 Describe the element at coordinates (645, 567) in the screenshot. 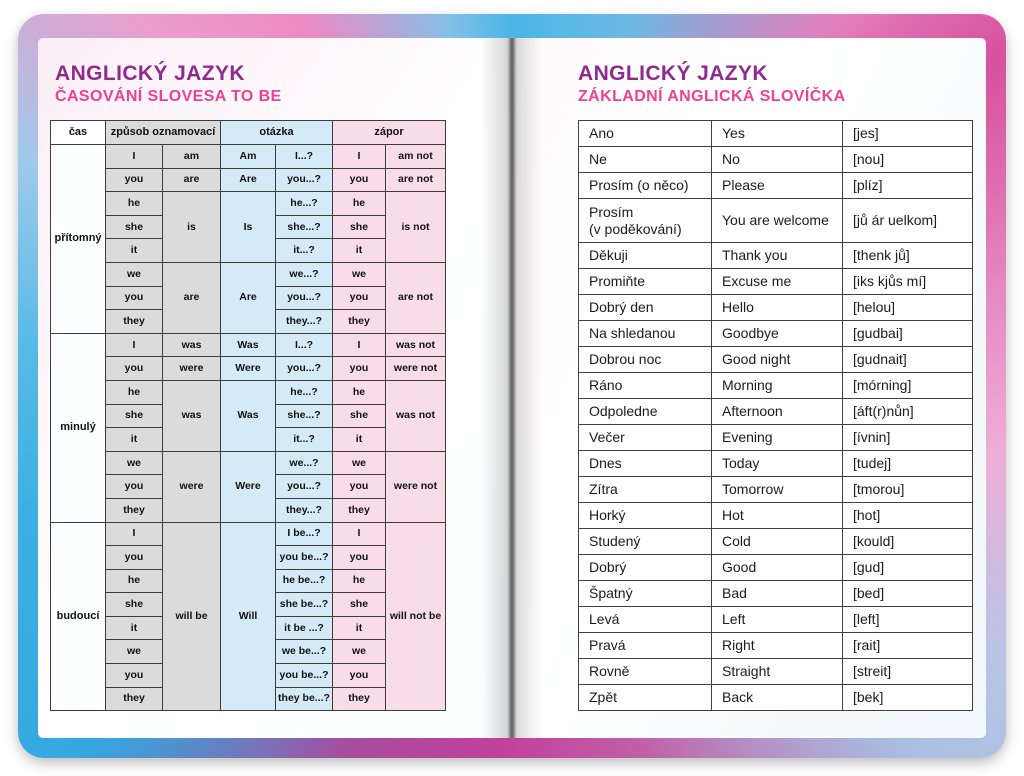

I see `czech-cell: Dobrý` at that location.